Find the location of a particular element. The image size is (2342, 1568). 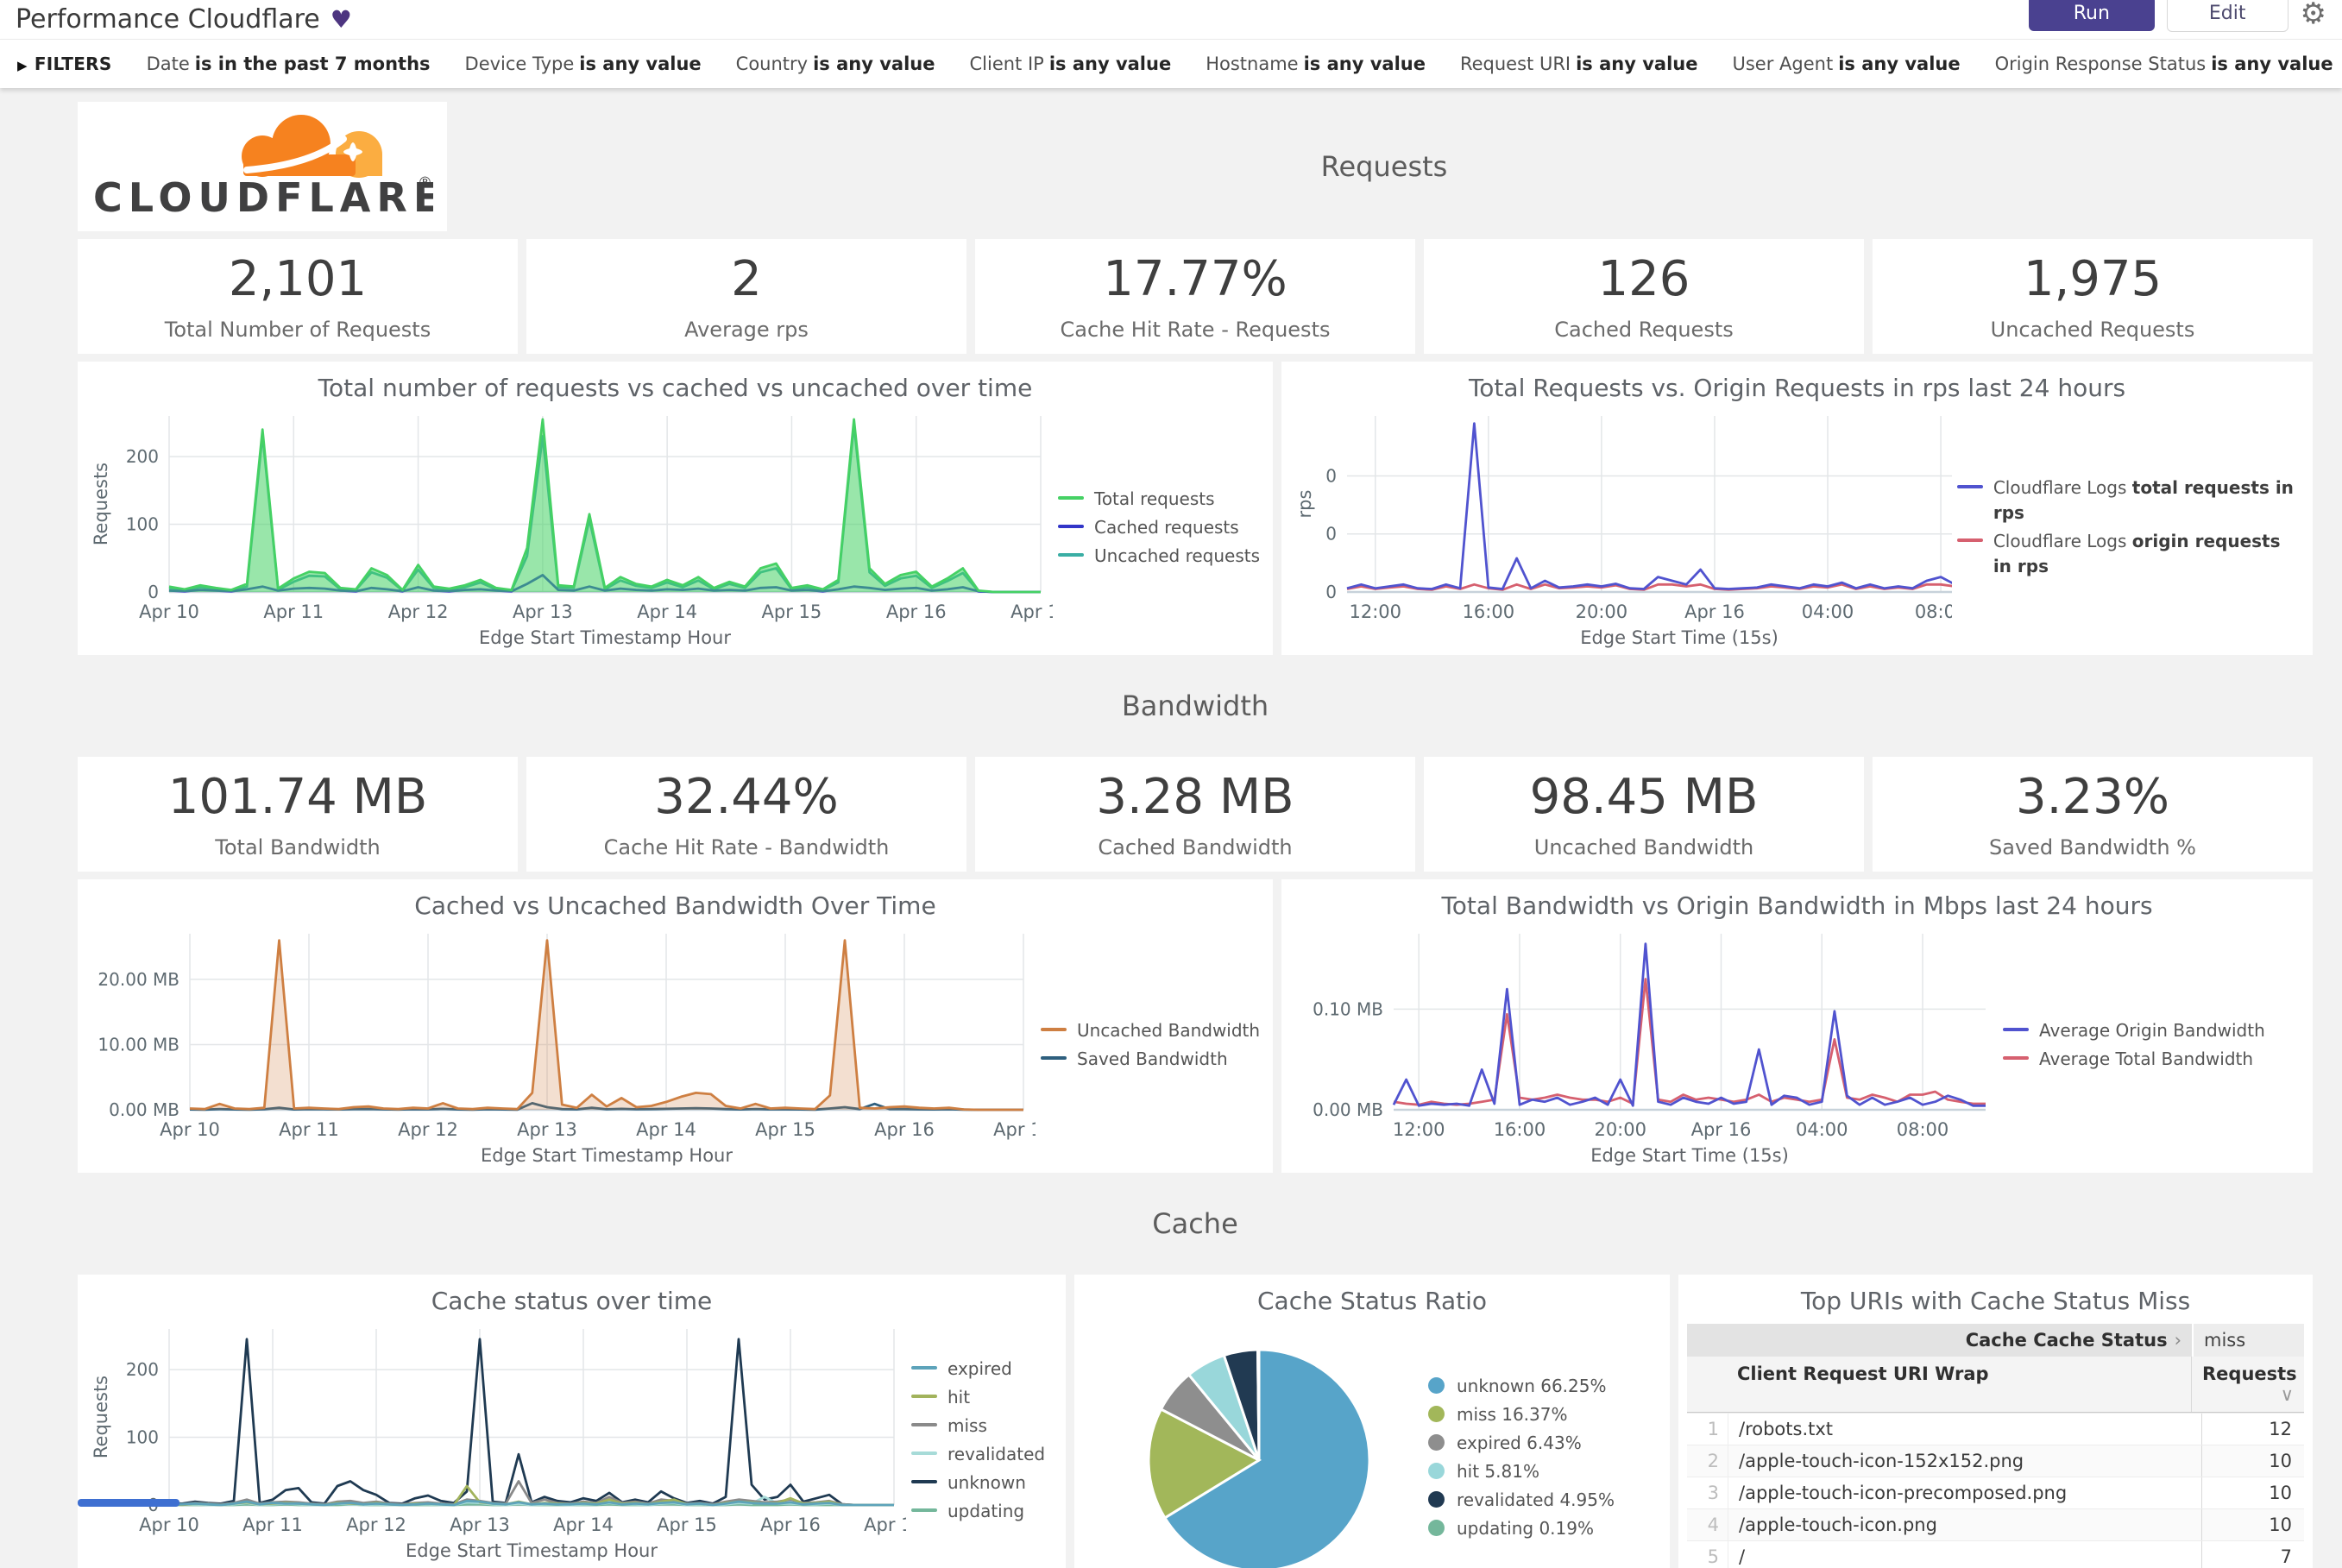

svg-text: Apr 14 is located at coordinates (583, 1524).